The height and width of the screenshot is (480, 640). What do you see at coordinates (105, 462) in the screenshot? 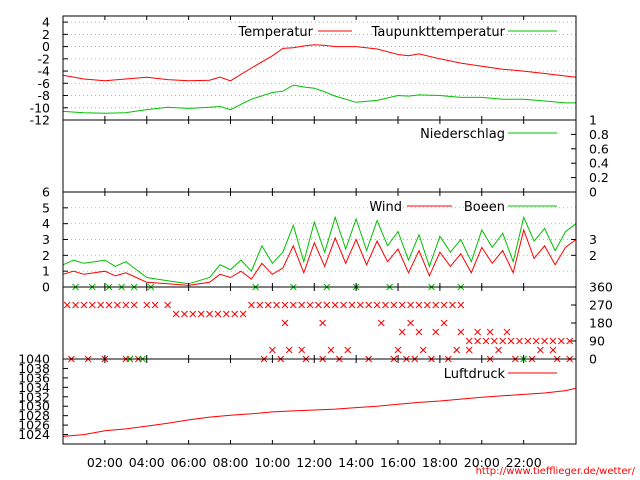
I see `x-tick-label: 02:00` at bounding box center [105, 462].